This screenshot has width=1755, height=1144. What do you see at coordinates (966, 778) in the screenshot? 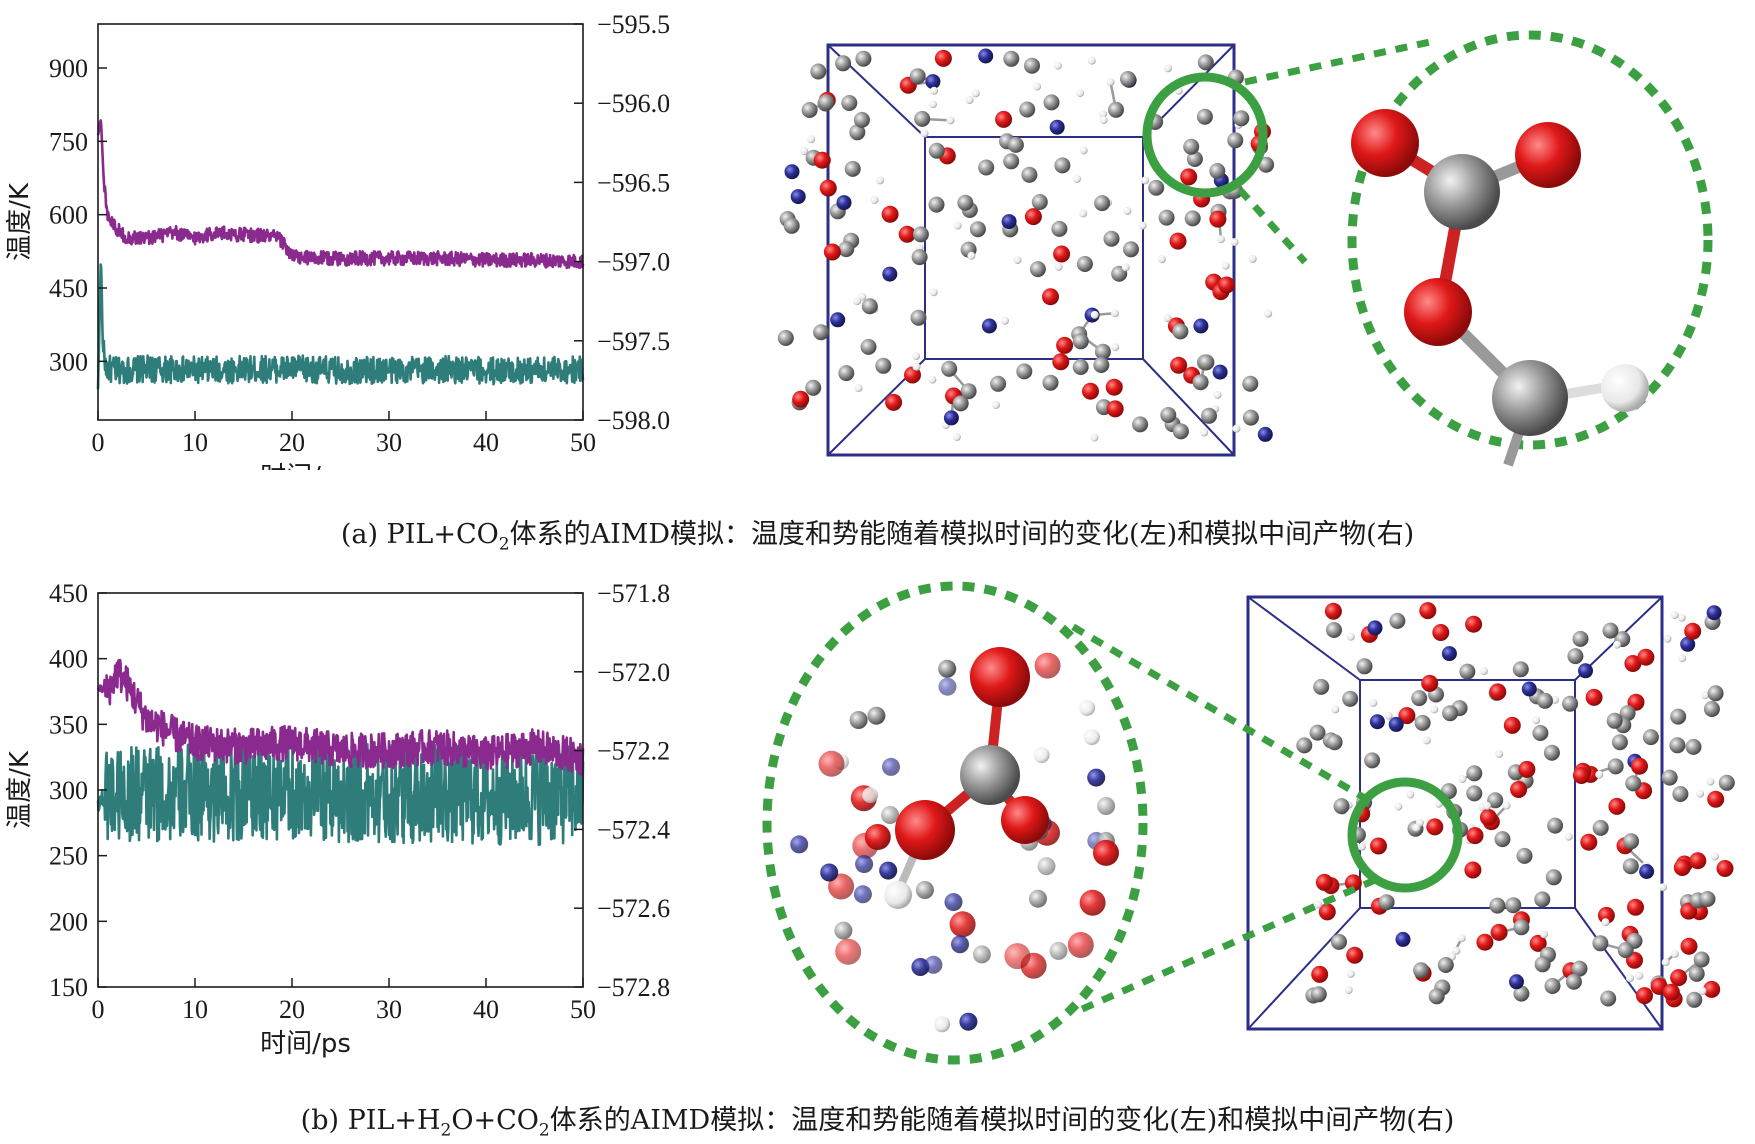
I see `zoomed-intermediate-b` at bounding box center [966, 778].